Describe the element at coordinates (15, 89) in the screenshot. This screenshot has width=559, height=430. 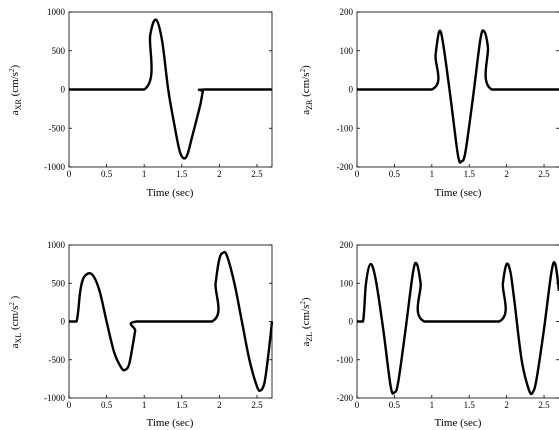
I see `y-axis-label: aXR (cm/s2)` at that location.